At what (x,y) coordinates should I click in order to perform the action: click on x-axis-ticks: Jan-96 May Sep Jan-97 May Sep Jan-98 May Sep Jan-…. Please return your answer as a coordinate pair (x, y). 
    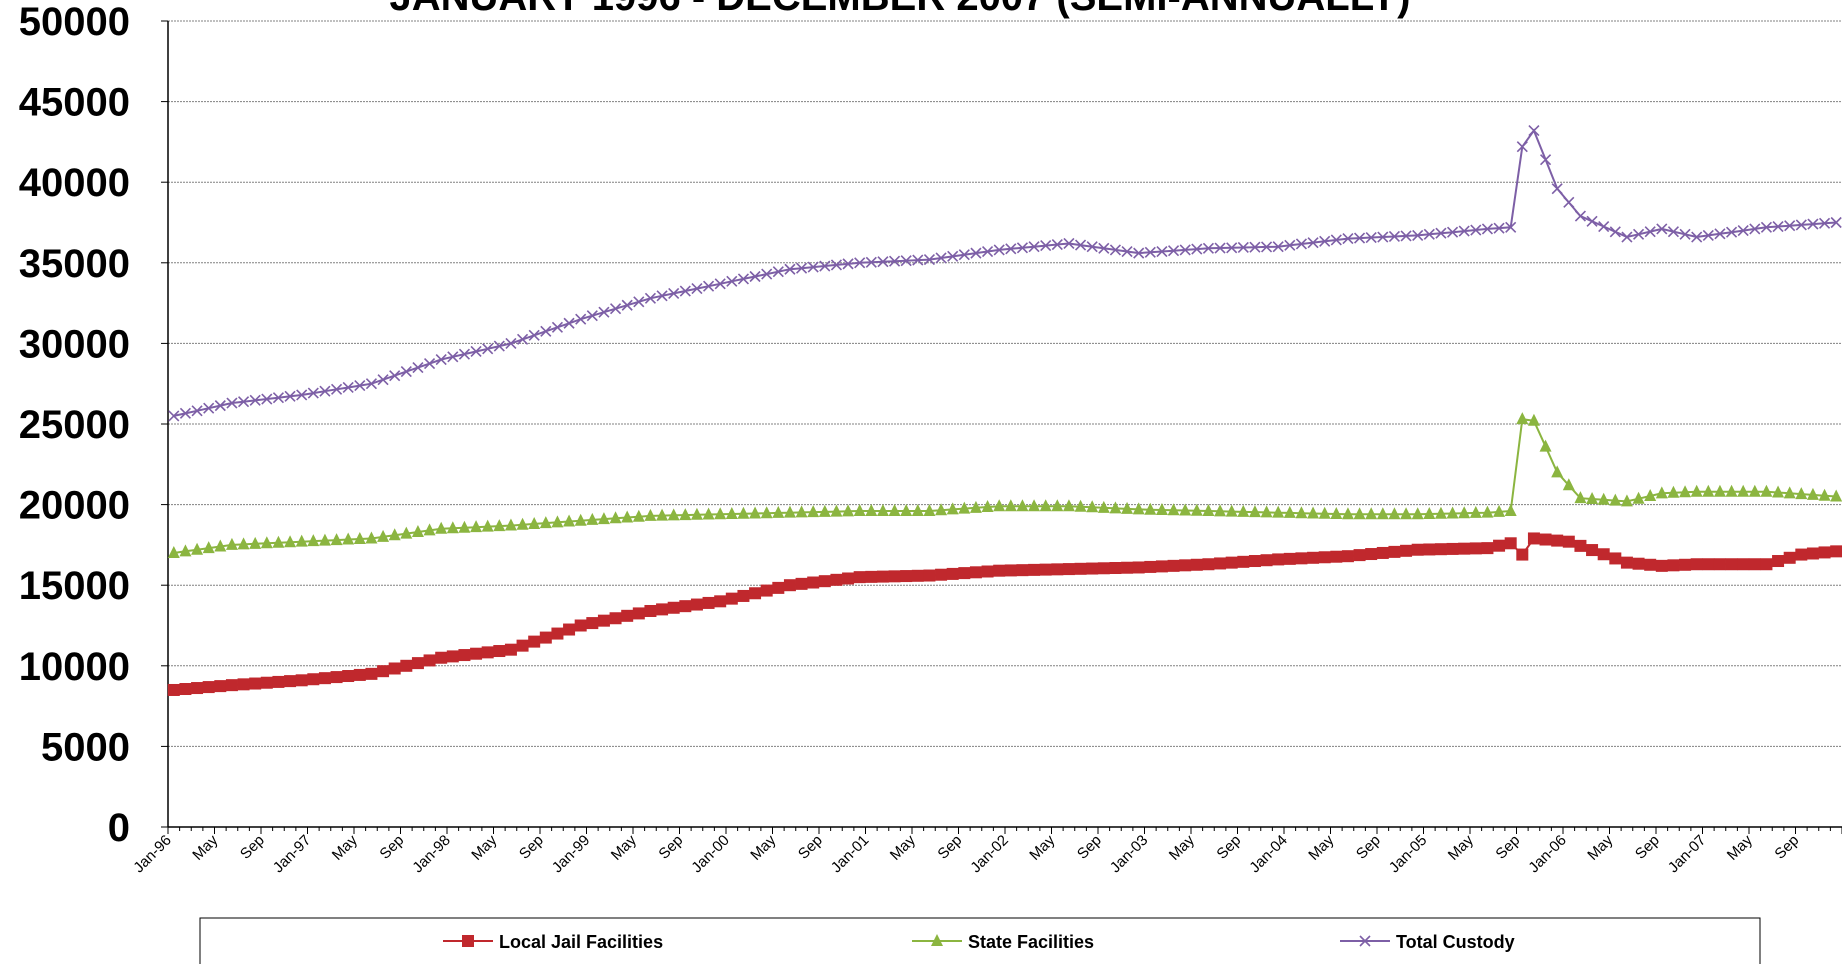
    Looking at the image, I should click on (986, 851).